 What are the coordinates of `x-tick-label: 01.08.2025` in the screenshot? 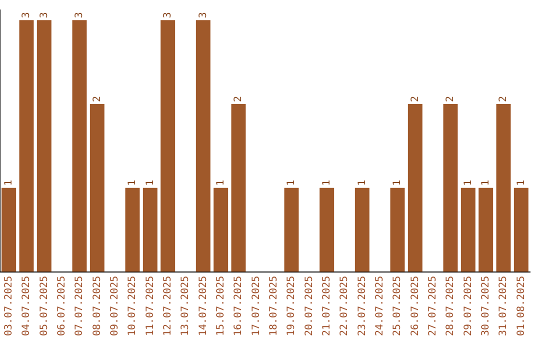 It's located at (521, 306).